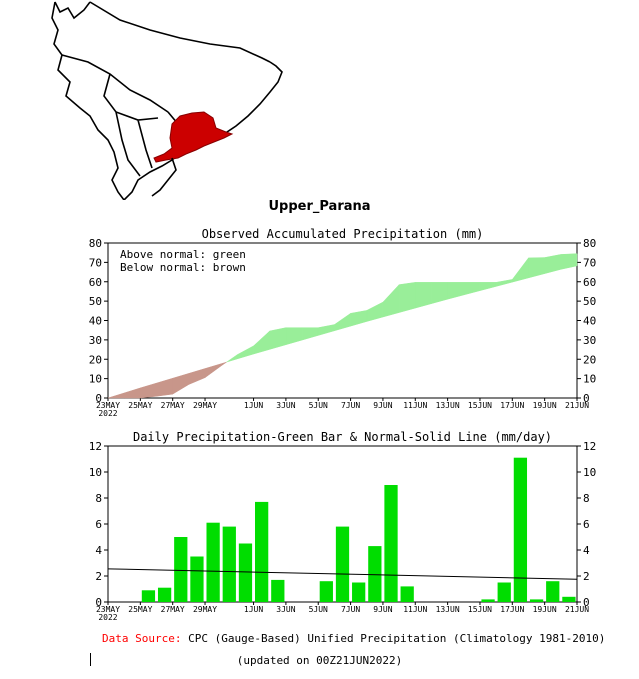 The width and height of the screenshot is (639, 679). I want to click on border-lines, so click(166, 89).